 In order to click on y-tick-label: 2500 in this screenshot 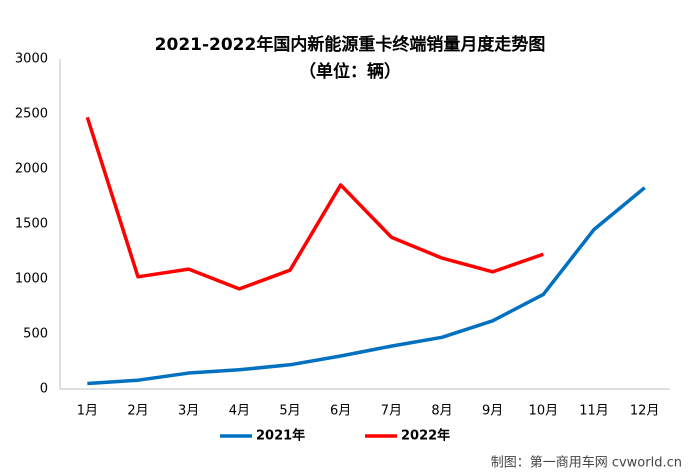, I will do `click(31, 114)`.